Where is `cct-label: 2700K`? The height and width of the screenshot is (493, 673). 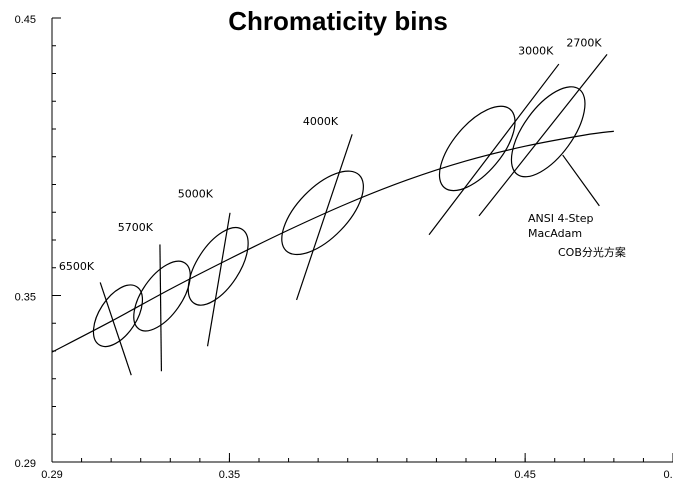 cct-label: 2700K is located at coordinates (584, 43).